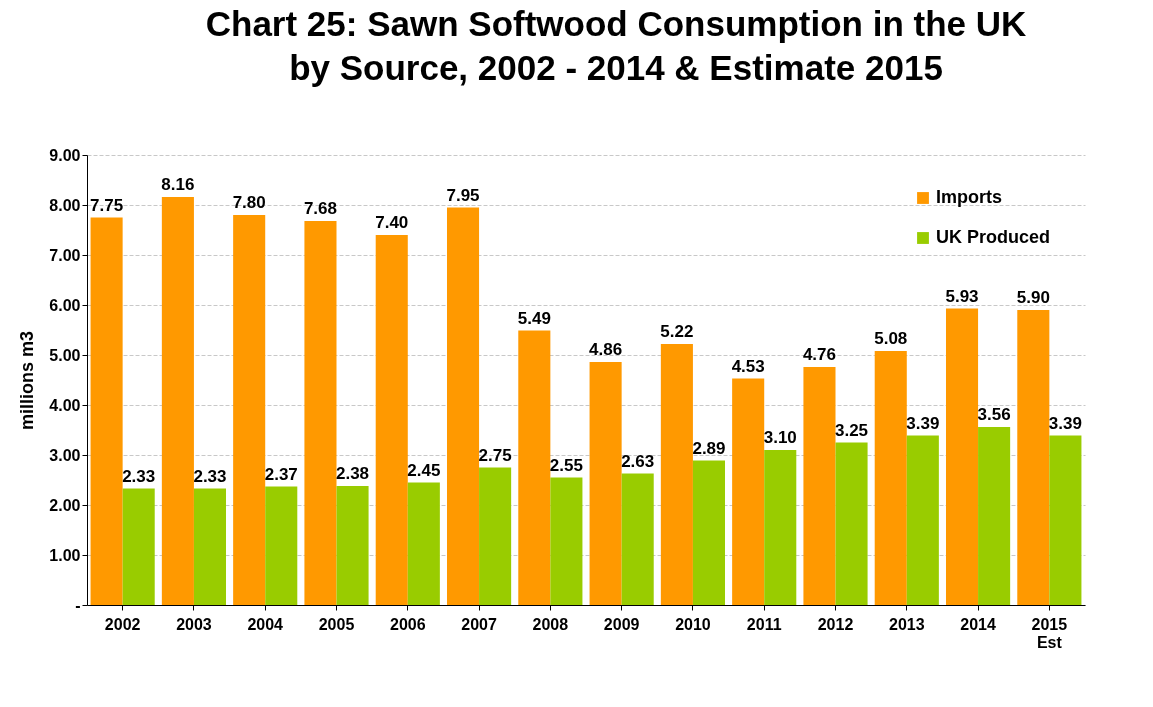 This screenshot has height=707, width=1153. What do you see at coordinates (27, 380) in the screenshot?
I see `y-axis-title: millions m3` at bounding box center [27, 380].